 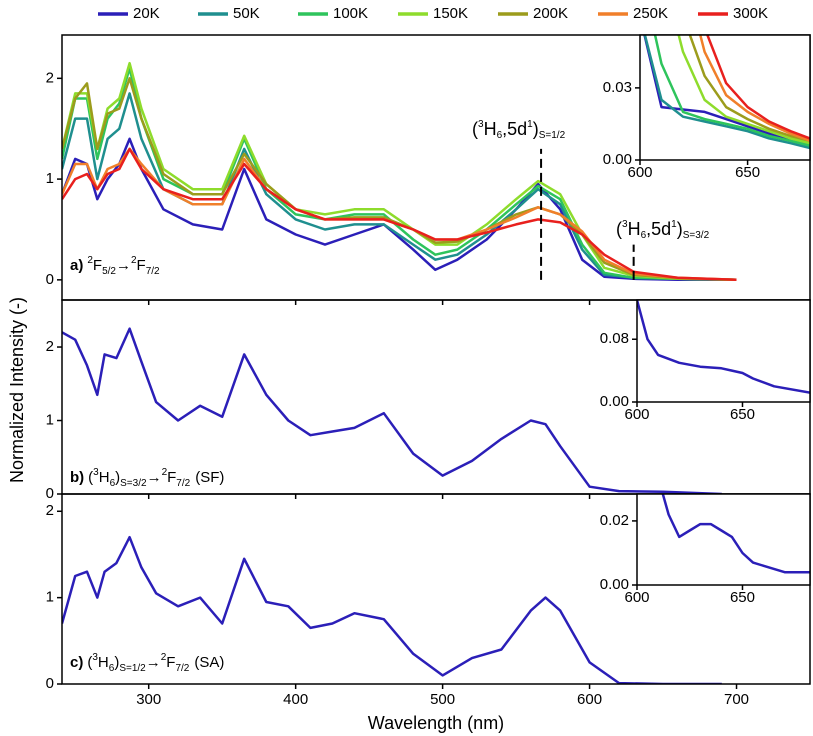 I want to click on sub: S=1/2, so click(x=552, y=135).